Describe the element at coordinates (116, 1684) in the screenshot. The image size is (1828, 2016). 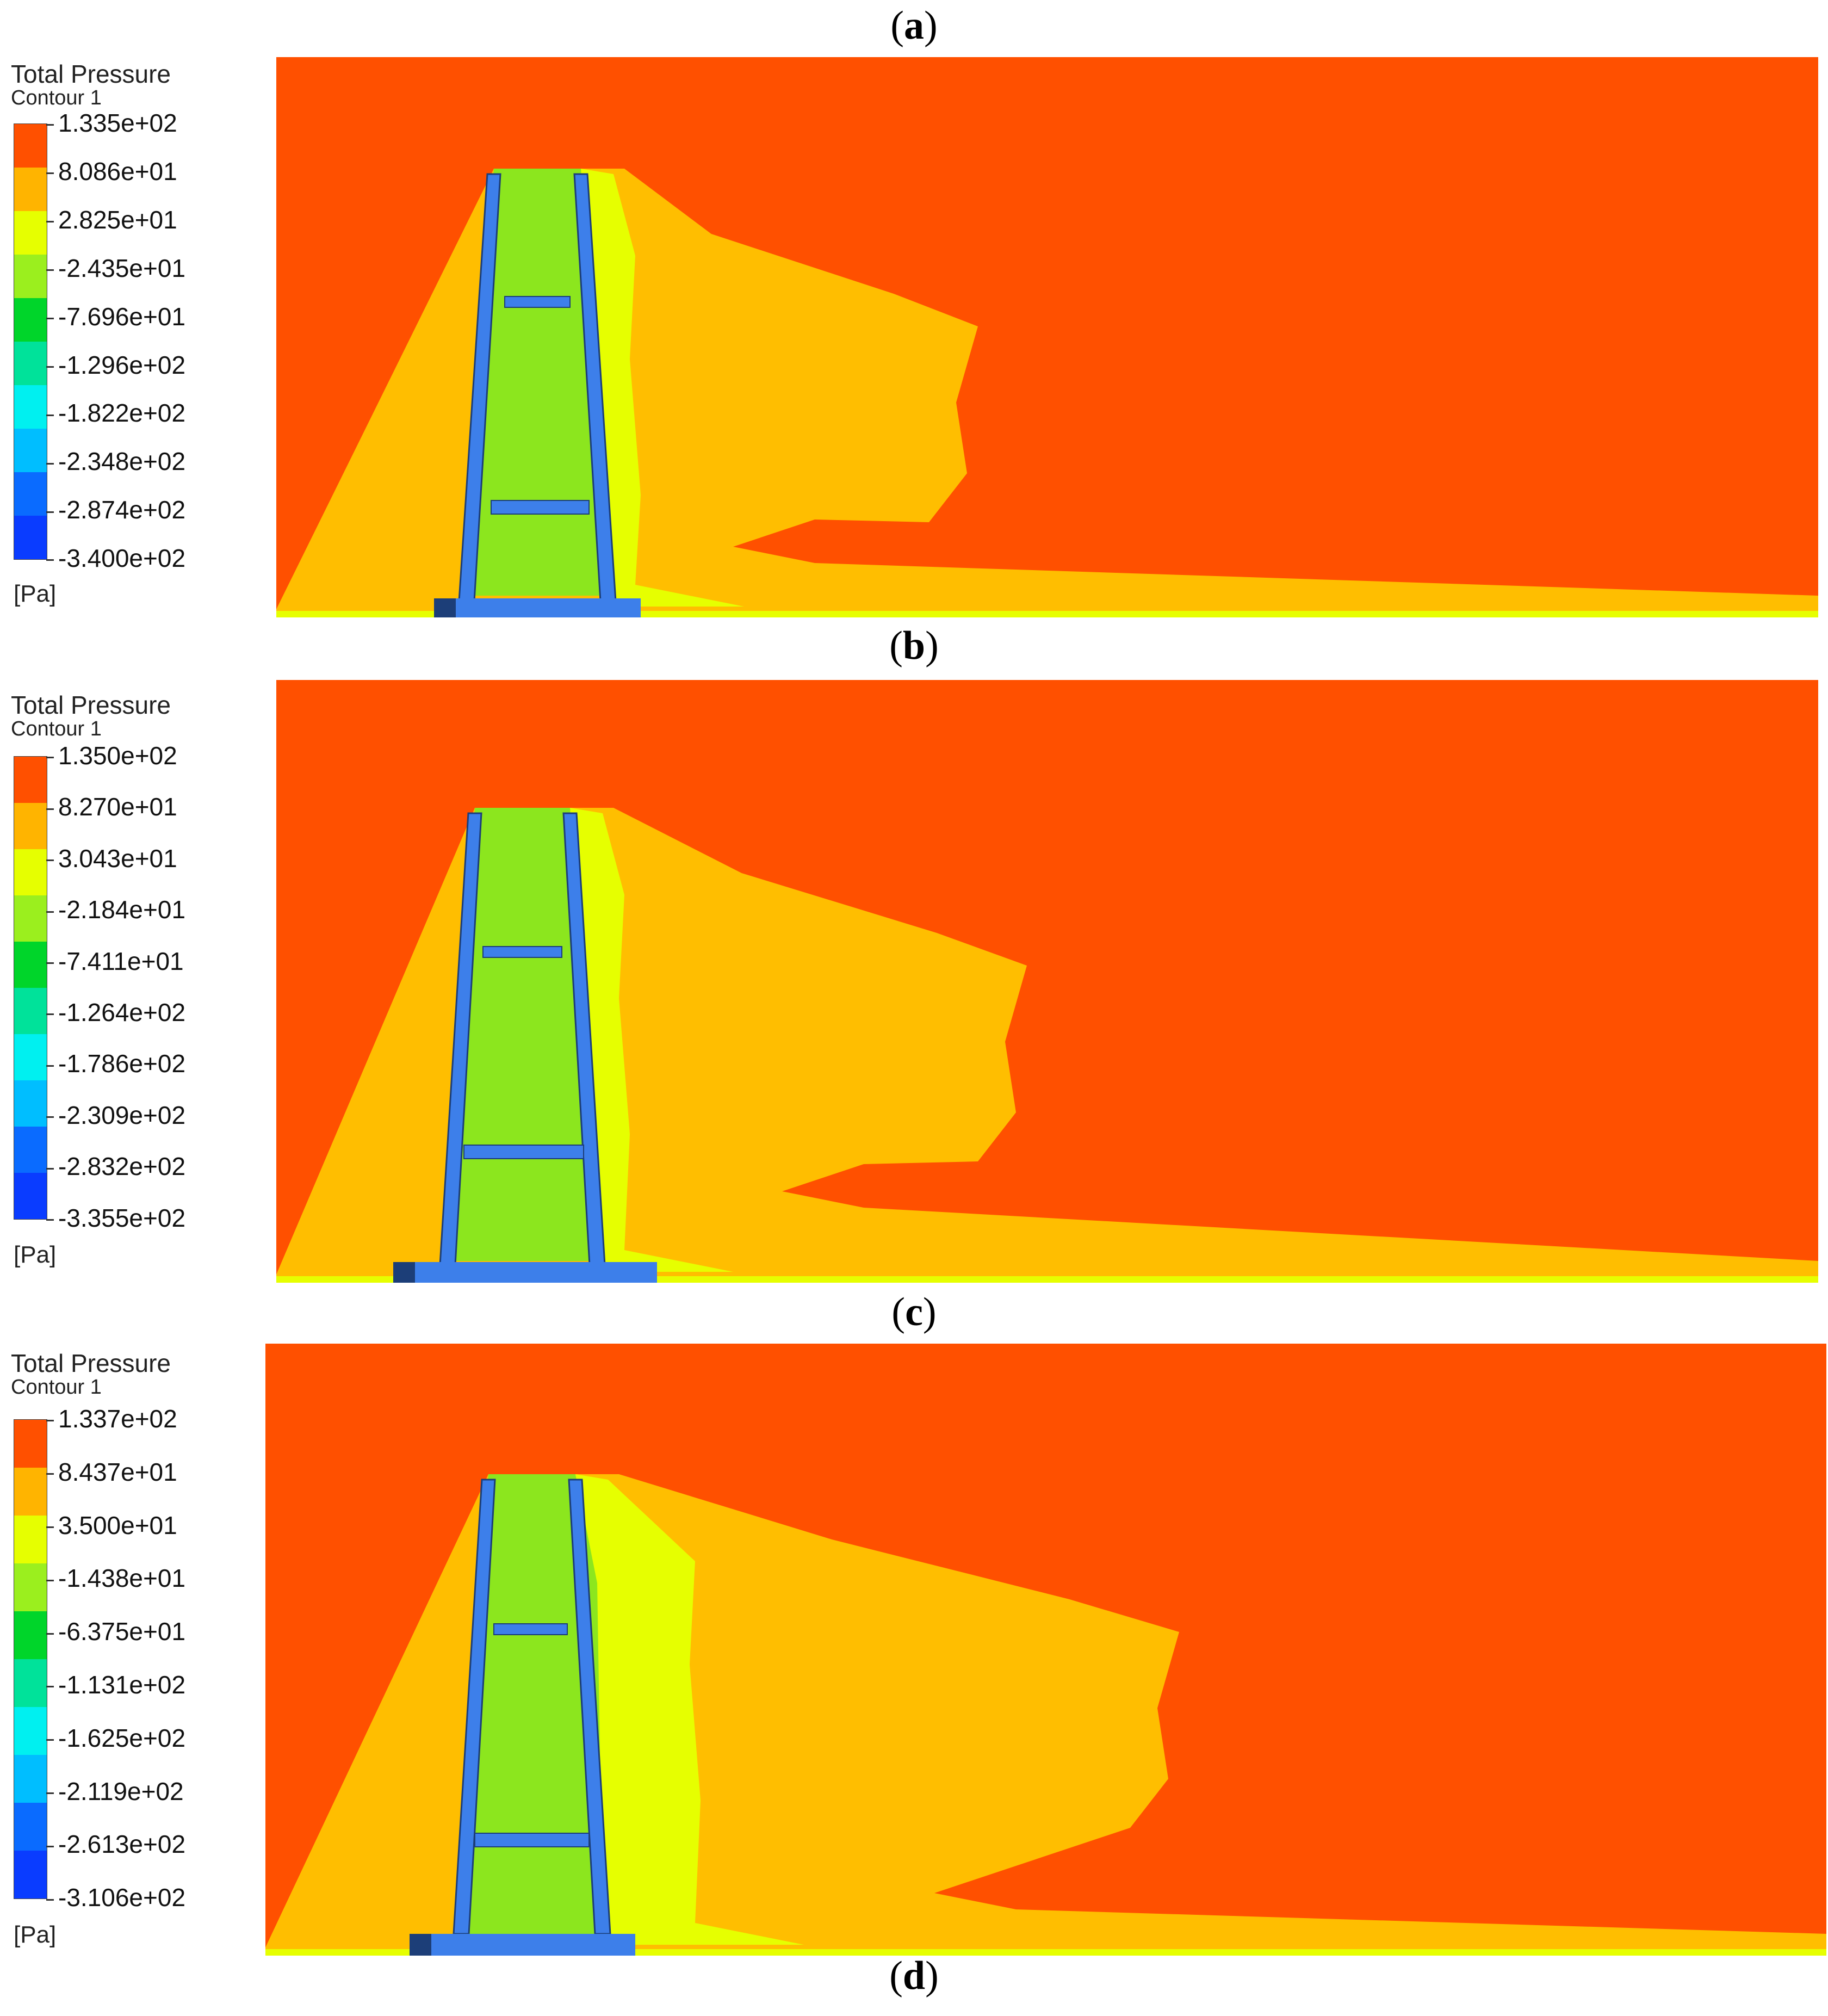
I see `colorbar-tick-label: -1.131e+02` at that location.